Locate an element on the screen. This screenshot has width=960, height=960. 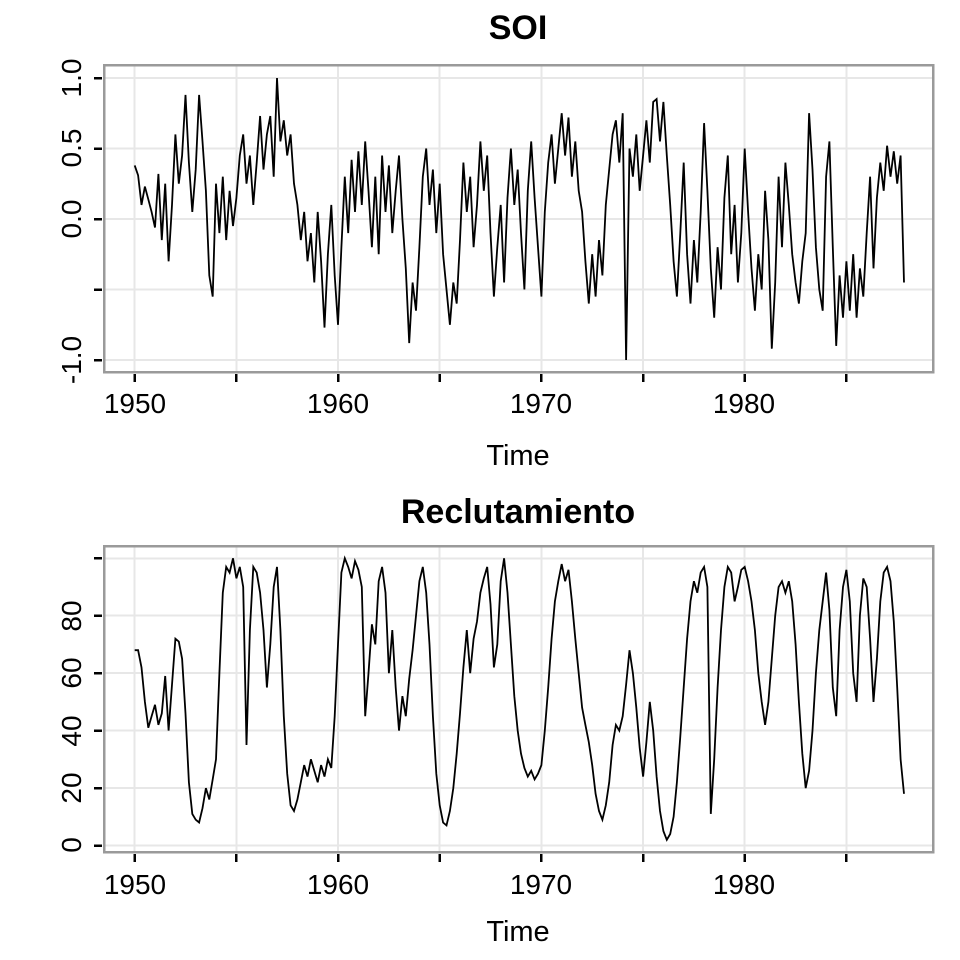
y-tick-label: -1.0 is located at coordinates (71, 360).